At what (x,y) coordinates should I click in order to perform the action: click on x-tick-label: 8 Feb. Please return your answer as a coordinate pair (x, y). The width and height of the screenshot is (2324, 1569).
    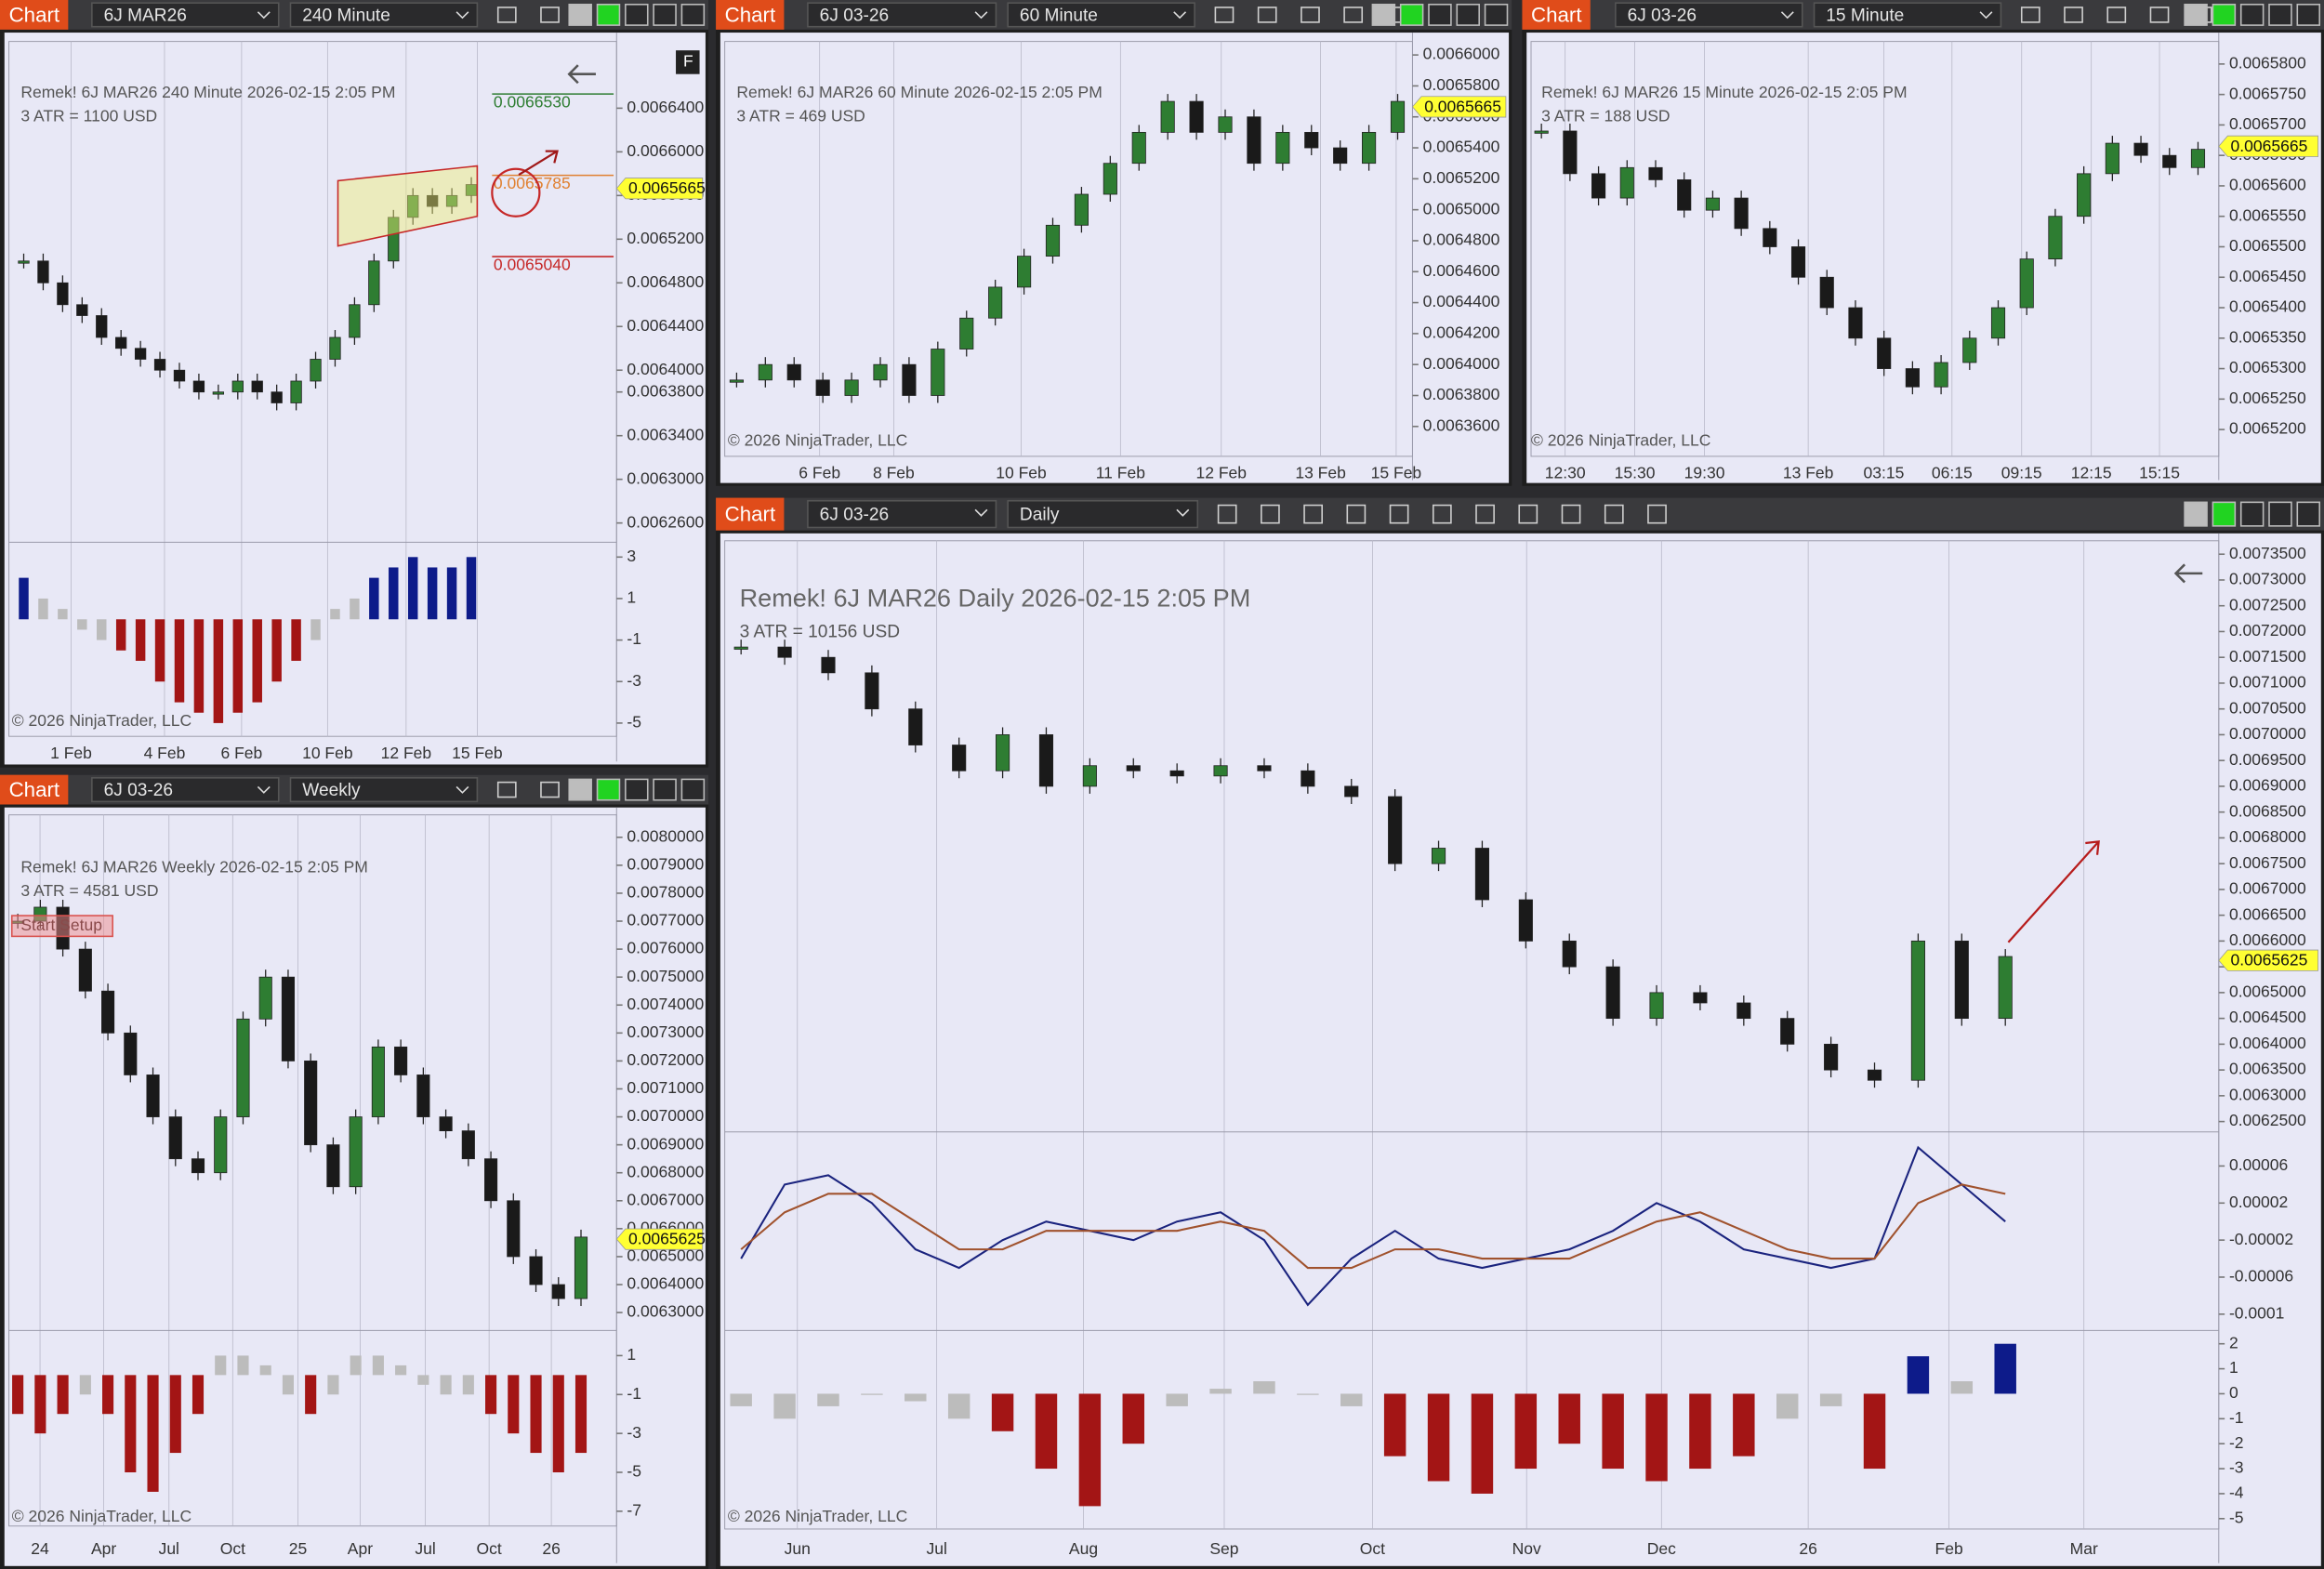
    Looking at the image, I should click on (894, 473).